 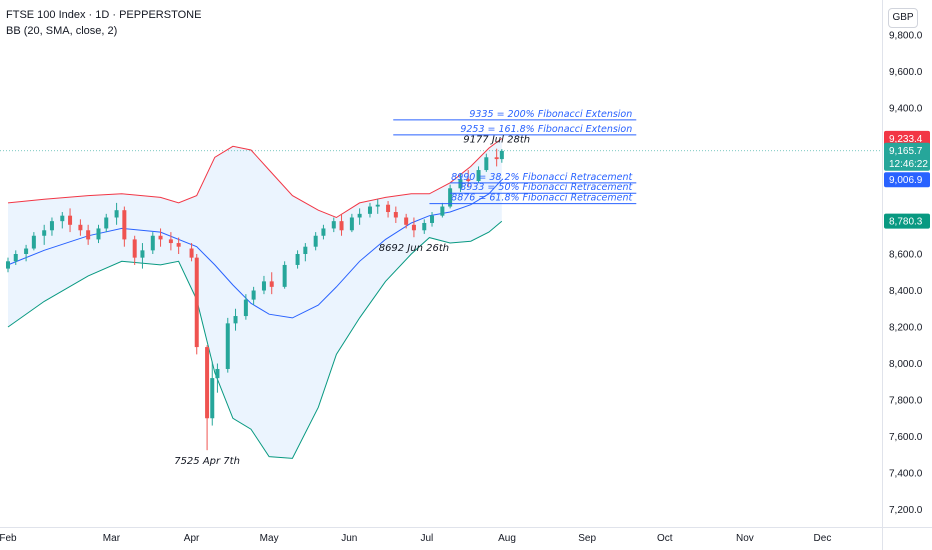 I want to click on annotation-label: 7525 Apr 7th, so click(x=207, y=461).